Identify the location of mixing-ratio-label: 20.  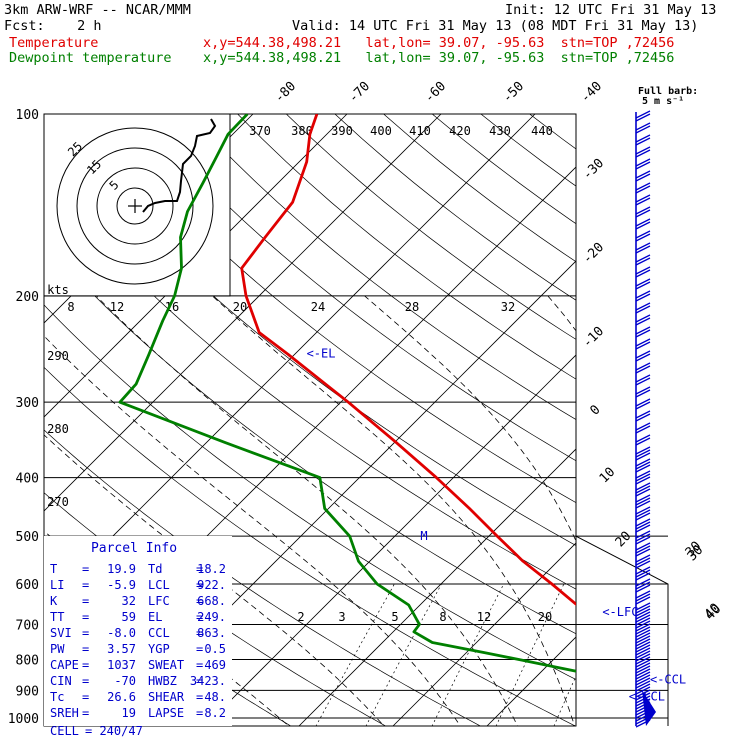
(545, 617).